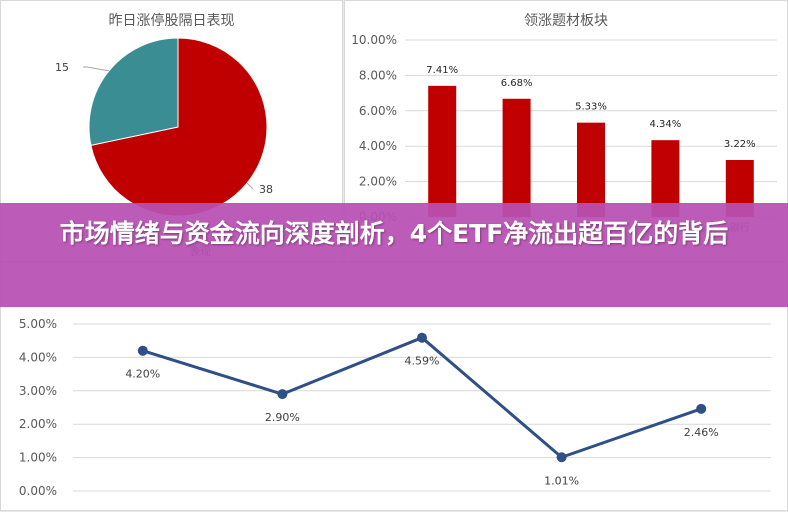 This screenshot has width=788, height=512. I want to click on line-data-label: 4.59%, so click(422, 361).